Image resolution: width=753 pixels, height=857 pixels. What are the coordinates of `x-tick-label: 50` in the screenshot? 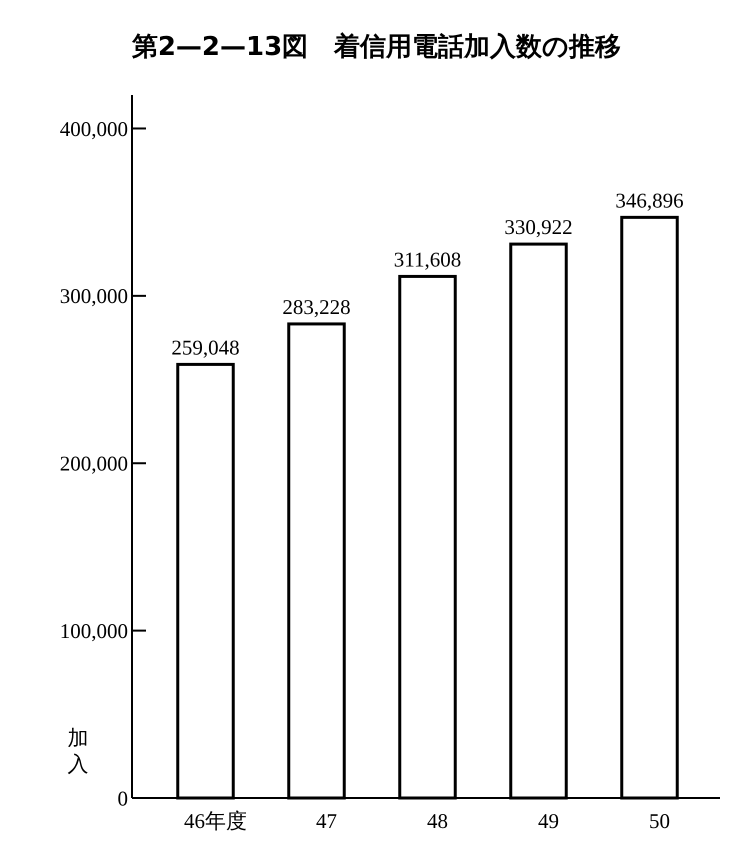 It's located at (659, 821).